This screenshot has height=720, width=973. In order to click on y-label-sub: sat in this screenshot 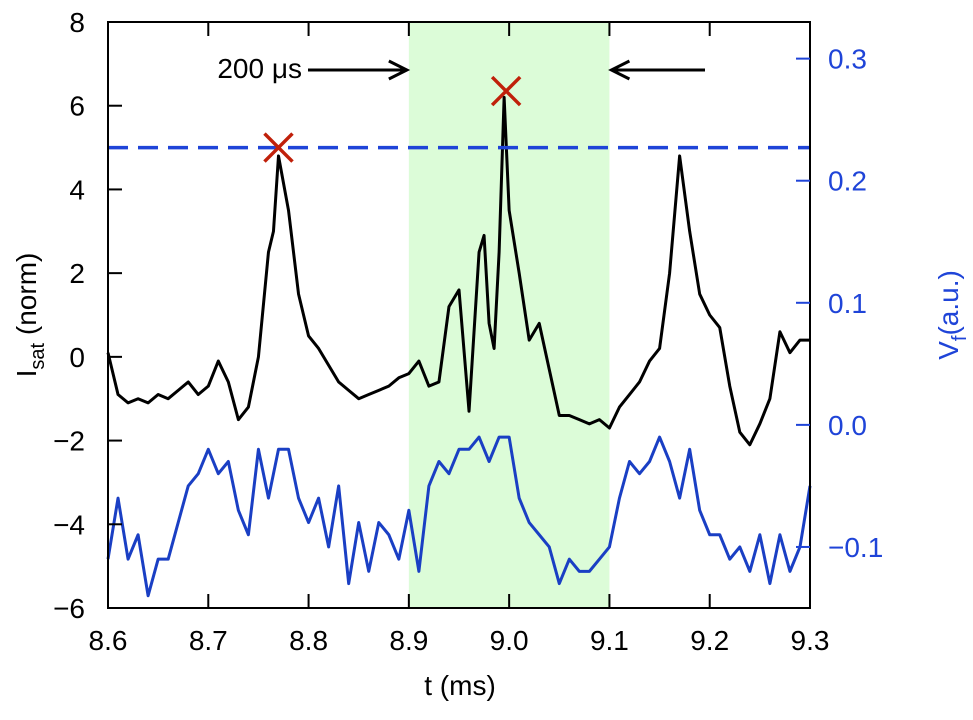, I will do `click(38, 355)`.